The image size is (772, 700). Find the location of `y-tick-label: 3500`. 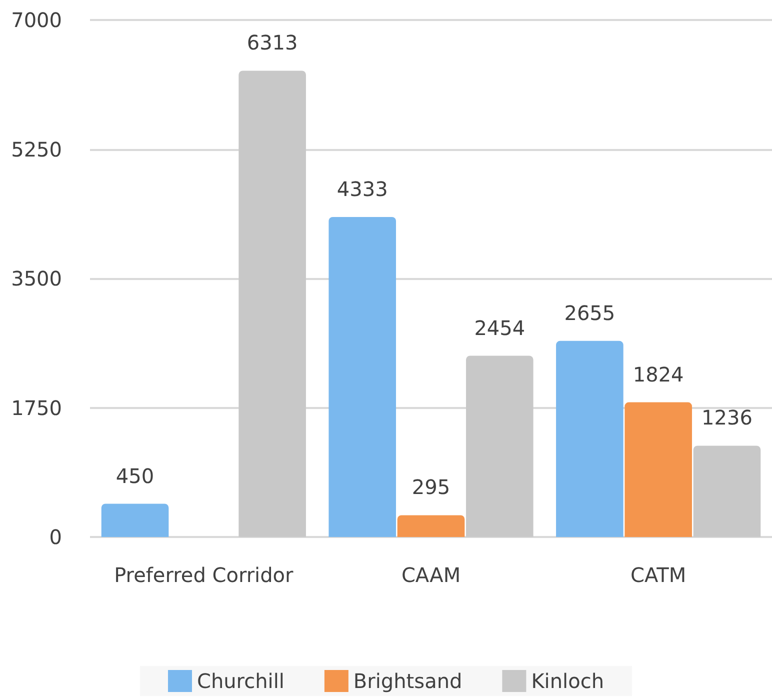

y-tick-label: 3500 is located at coordinates (36, 278).